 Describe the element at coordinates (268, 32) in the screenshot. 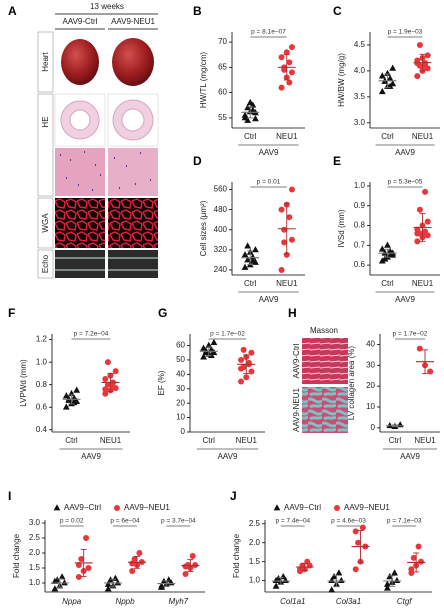

I see `p-value: p = 8.1e−07` at that location.